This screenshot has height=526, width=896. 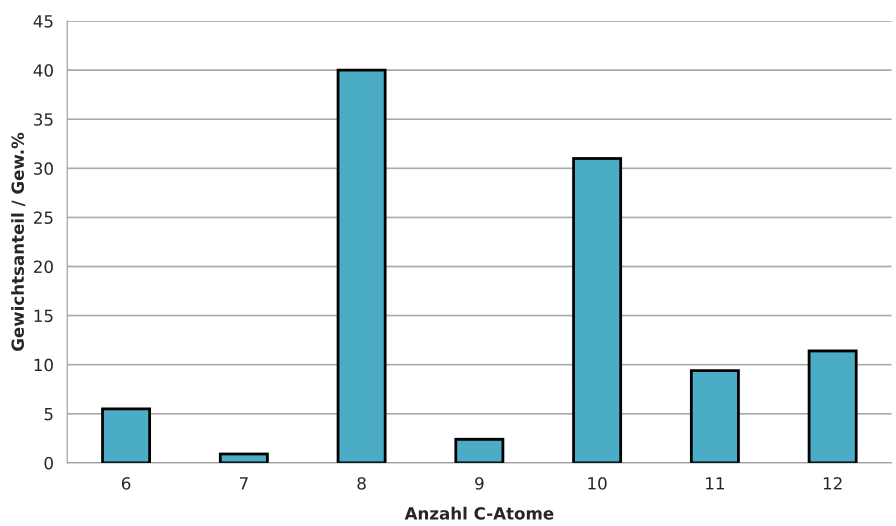 I want to click on x-tick-label: 6, so click(x=126, y=483).